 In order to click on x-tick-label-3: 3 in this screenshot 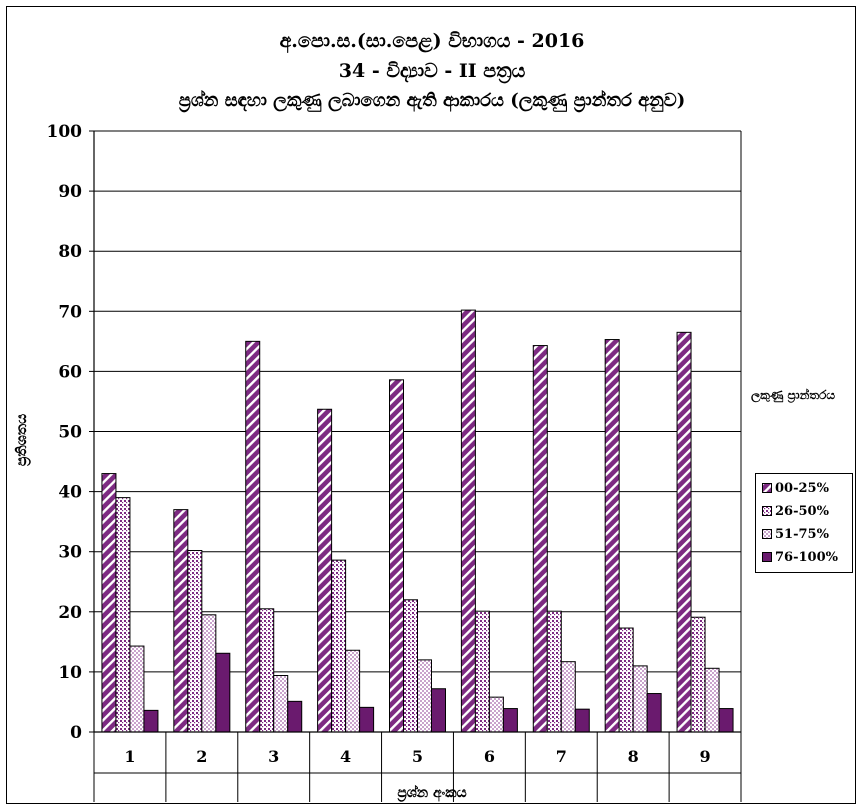, I will do `click(273, 756)`.